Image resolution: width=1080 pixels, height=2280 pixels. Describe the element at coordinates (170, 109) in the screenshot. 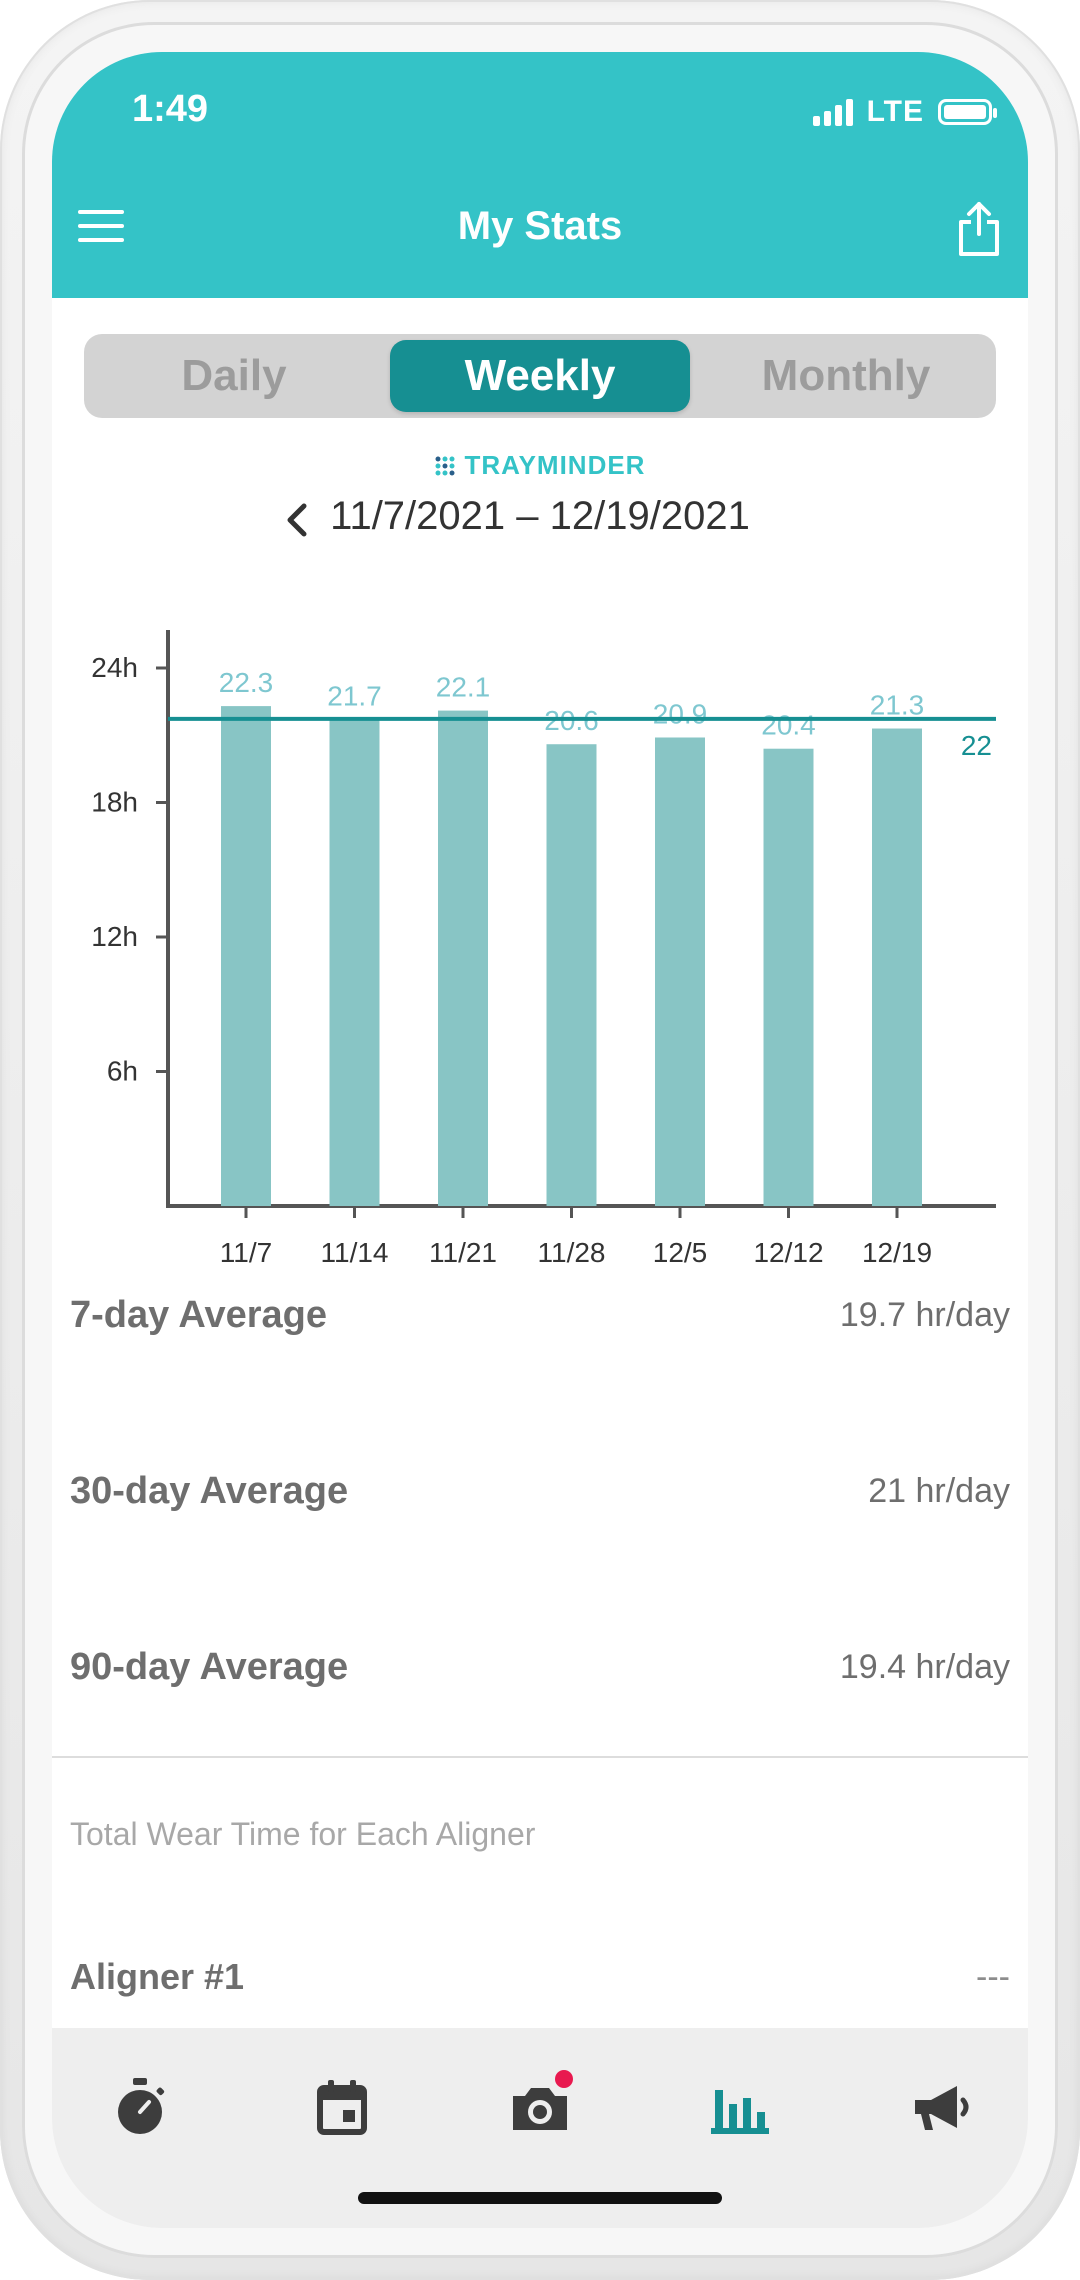

I see `status-time: 1:49` at that location.